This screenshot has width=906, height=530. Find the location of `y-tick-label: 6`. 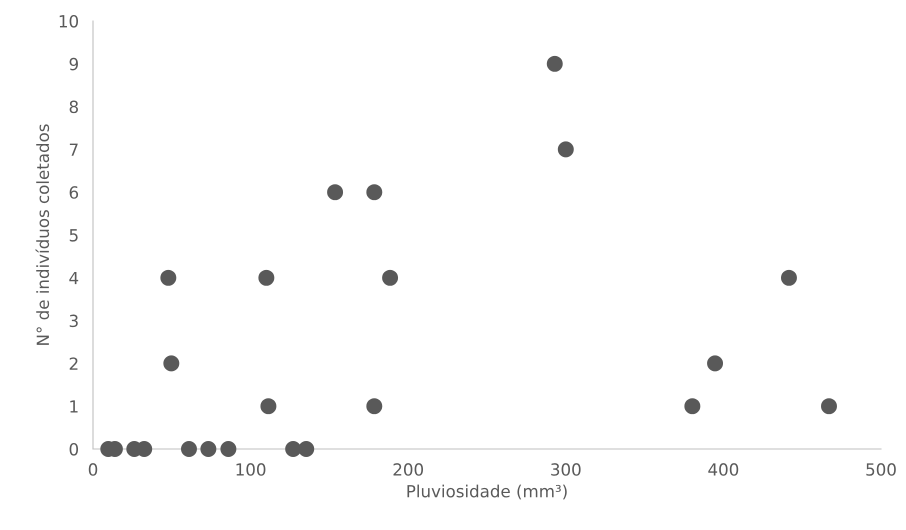

y-tick-label: 6 is located at coordinates (74, 192).